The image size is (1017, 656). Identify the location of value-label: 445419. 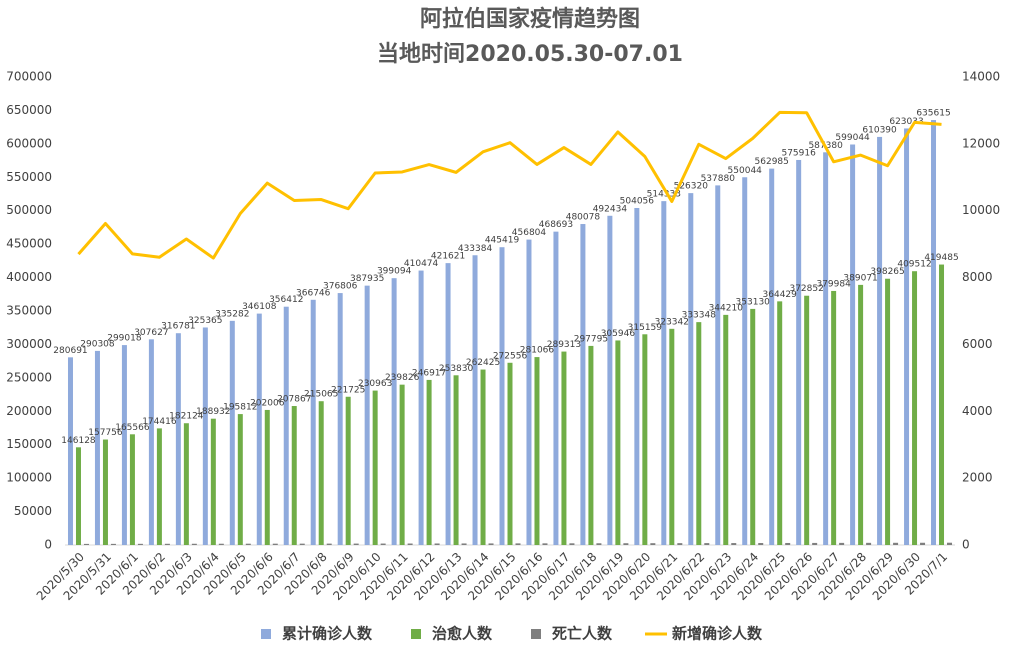
(502, 241).